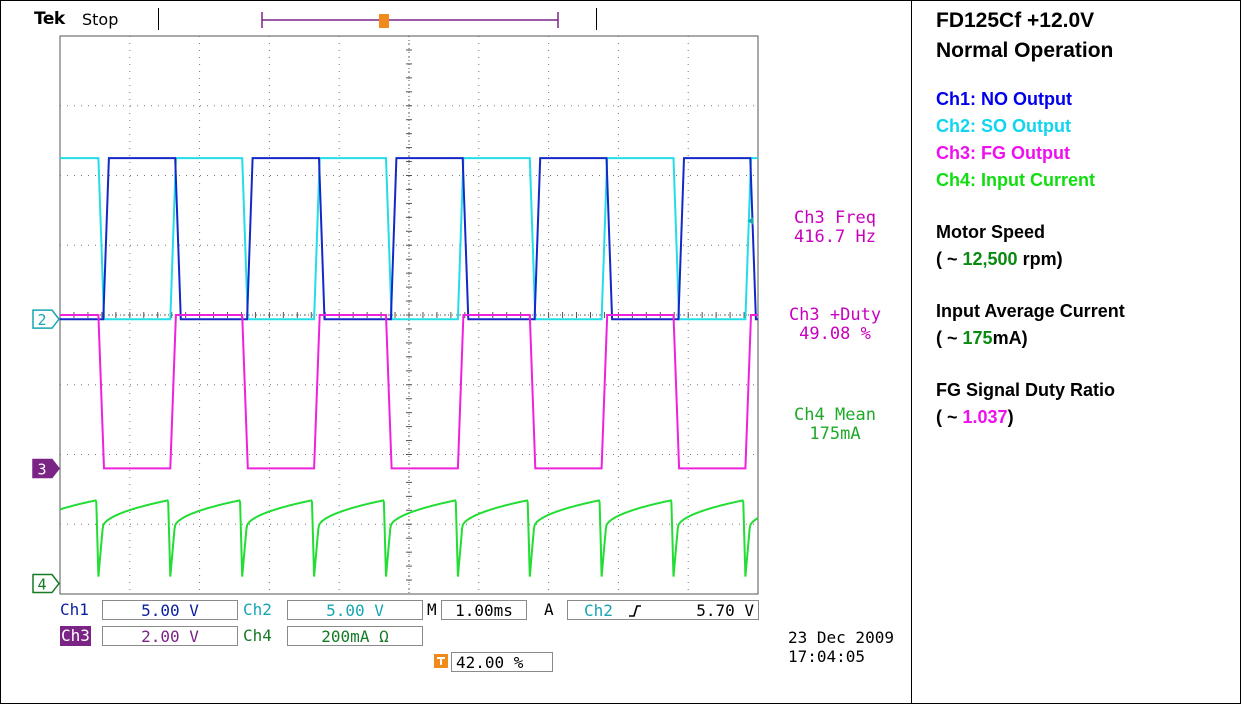 The width and height of the screenshot is (1241, 704). What do you see at coordinates (41, 320) in the screenshot?
I see `channel-marker-label: 2` at bounding box center [41, 320].